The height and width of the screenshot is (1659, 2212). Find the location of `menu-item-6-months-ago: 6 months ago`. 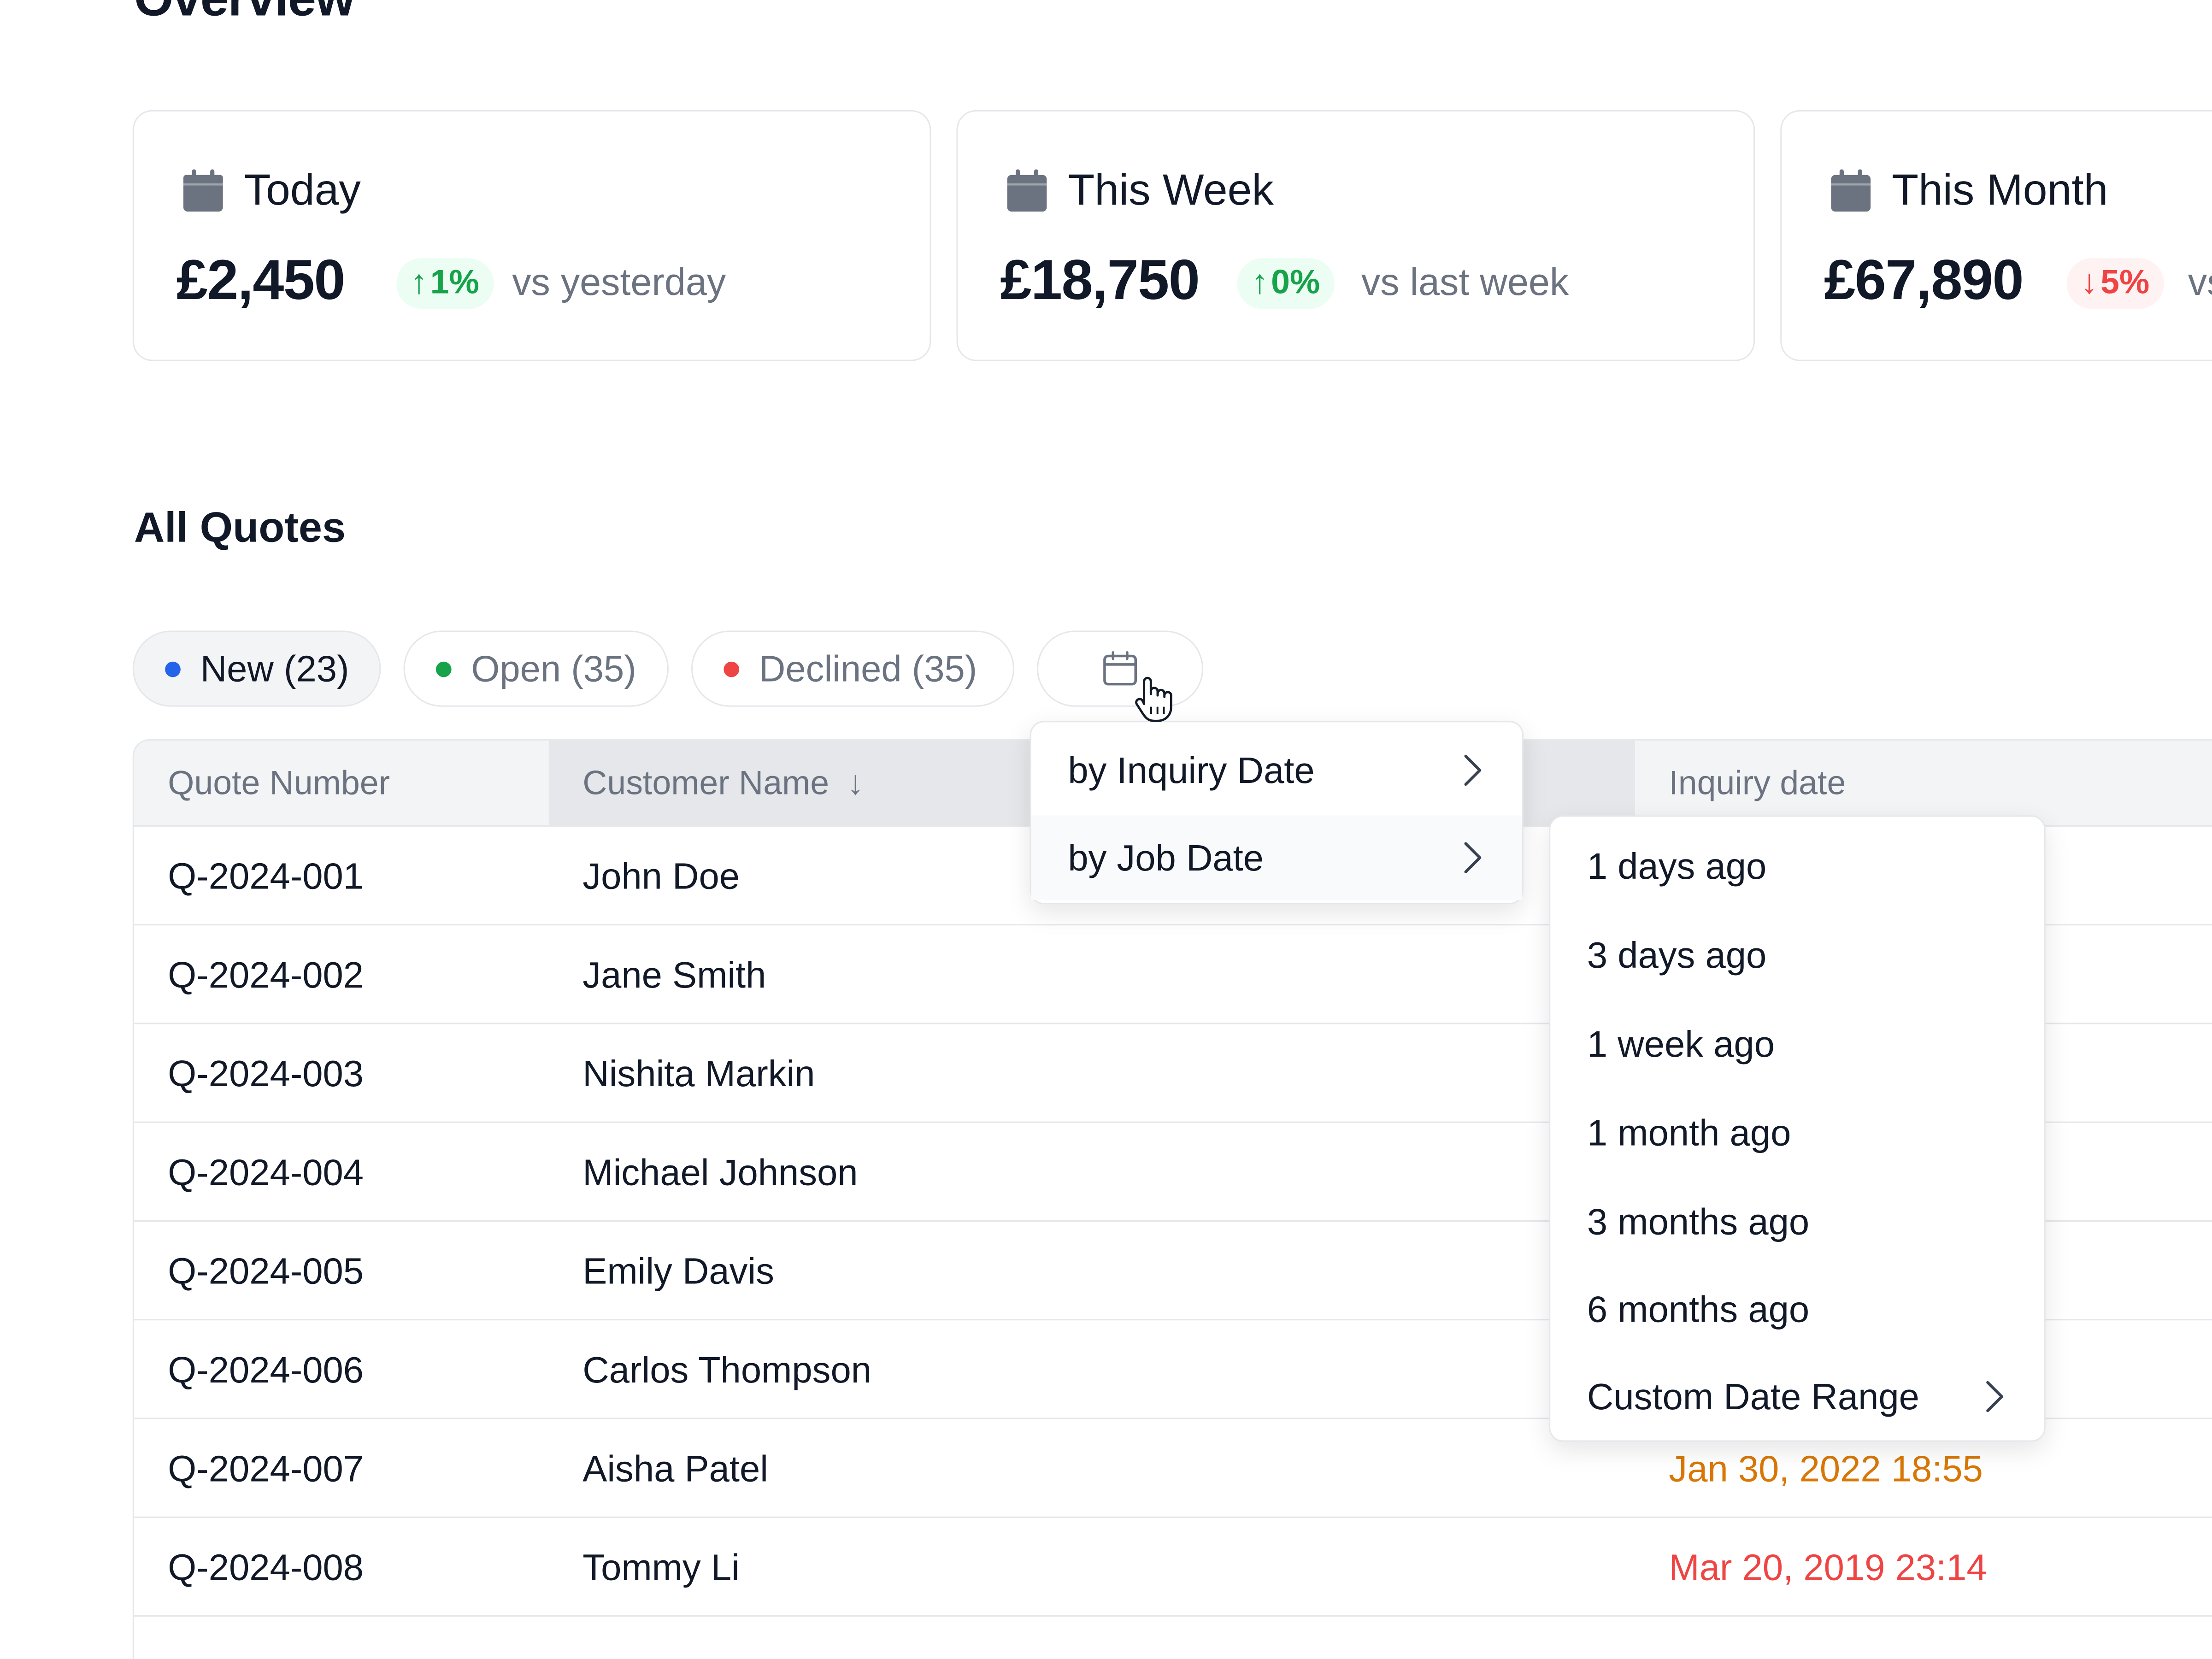

menu-item-6-months-ago: 6 months ago is located at coordinates (1698, 1309).